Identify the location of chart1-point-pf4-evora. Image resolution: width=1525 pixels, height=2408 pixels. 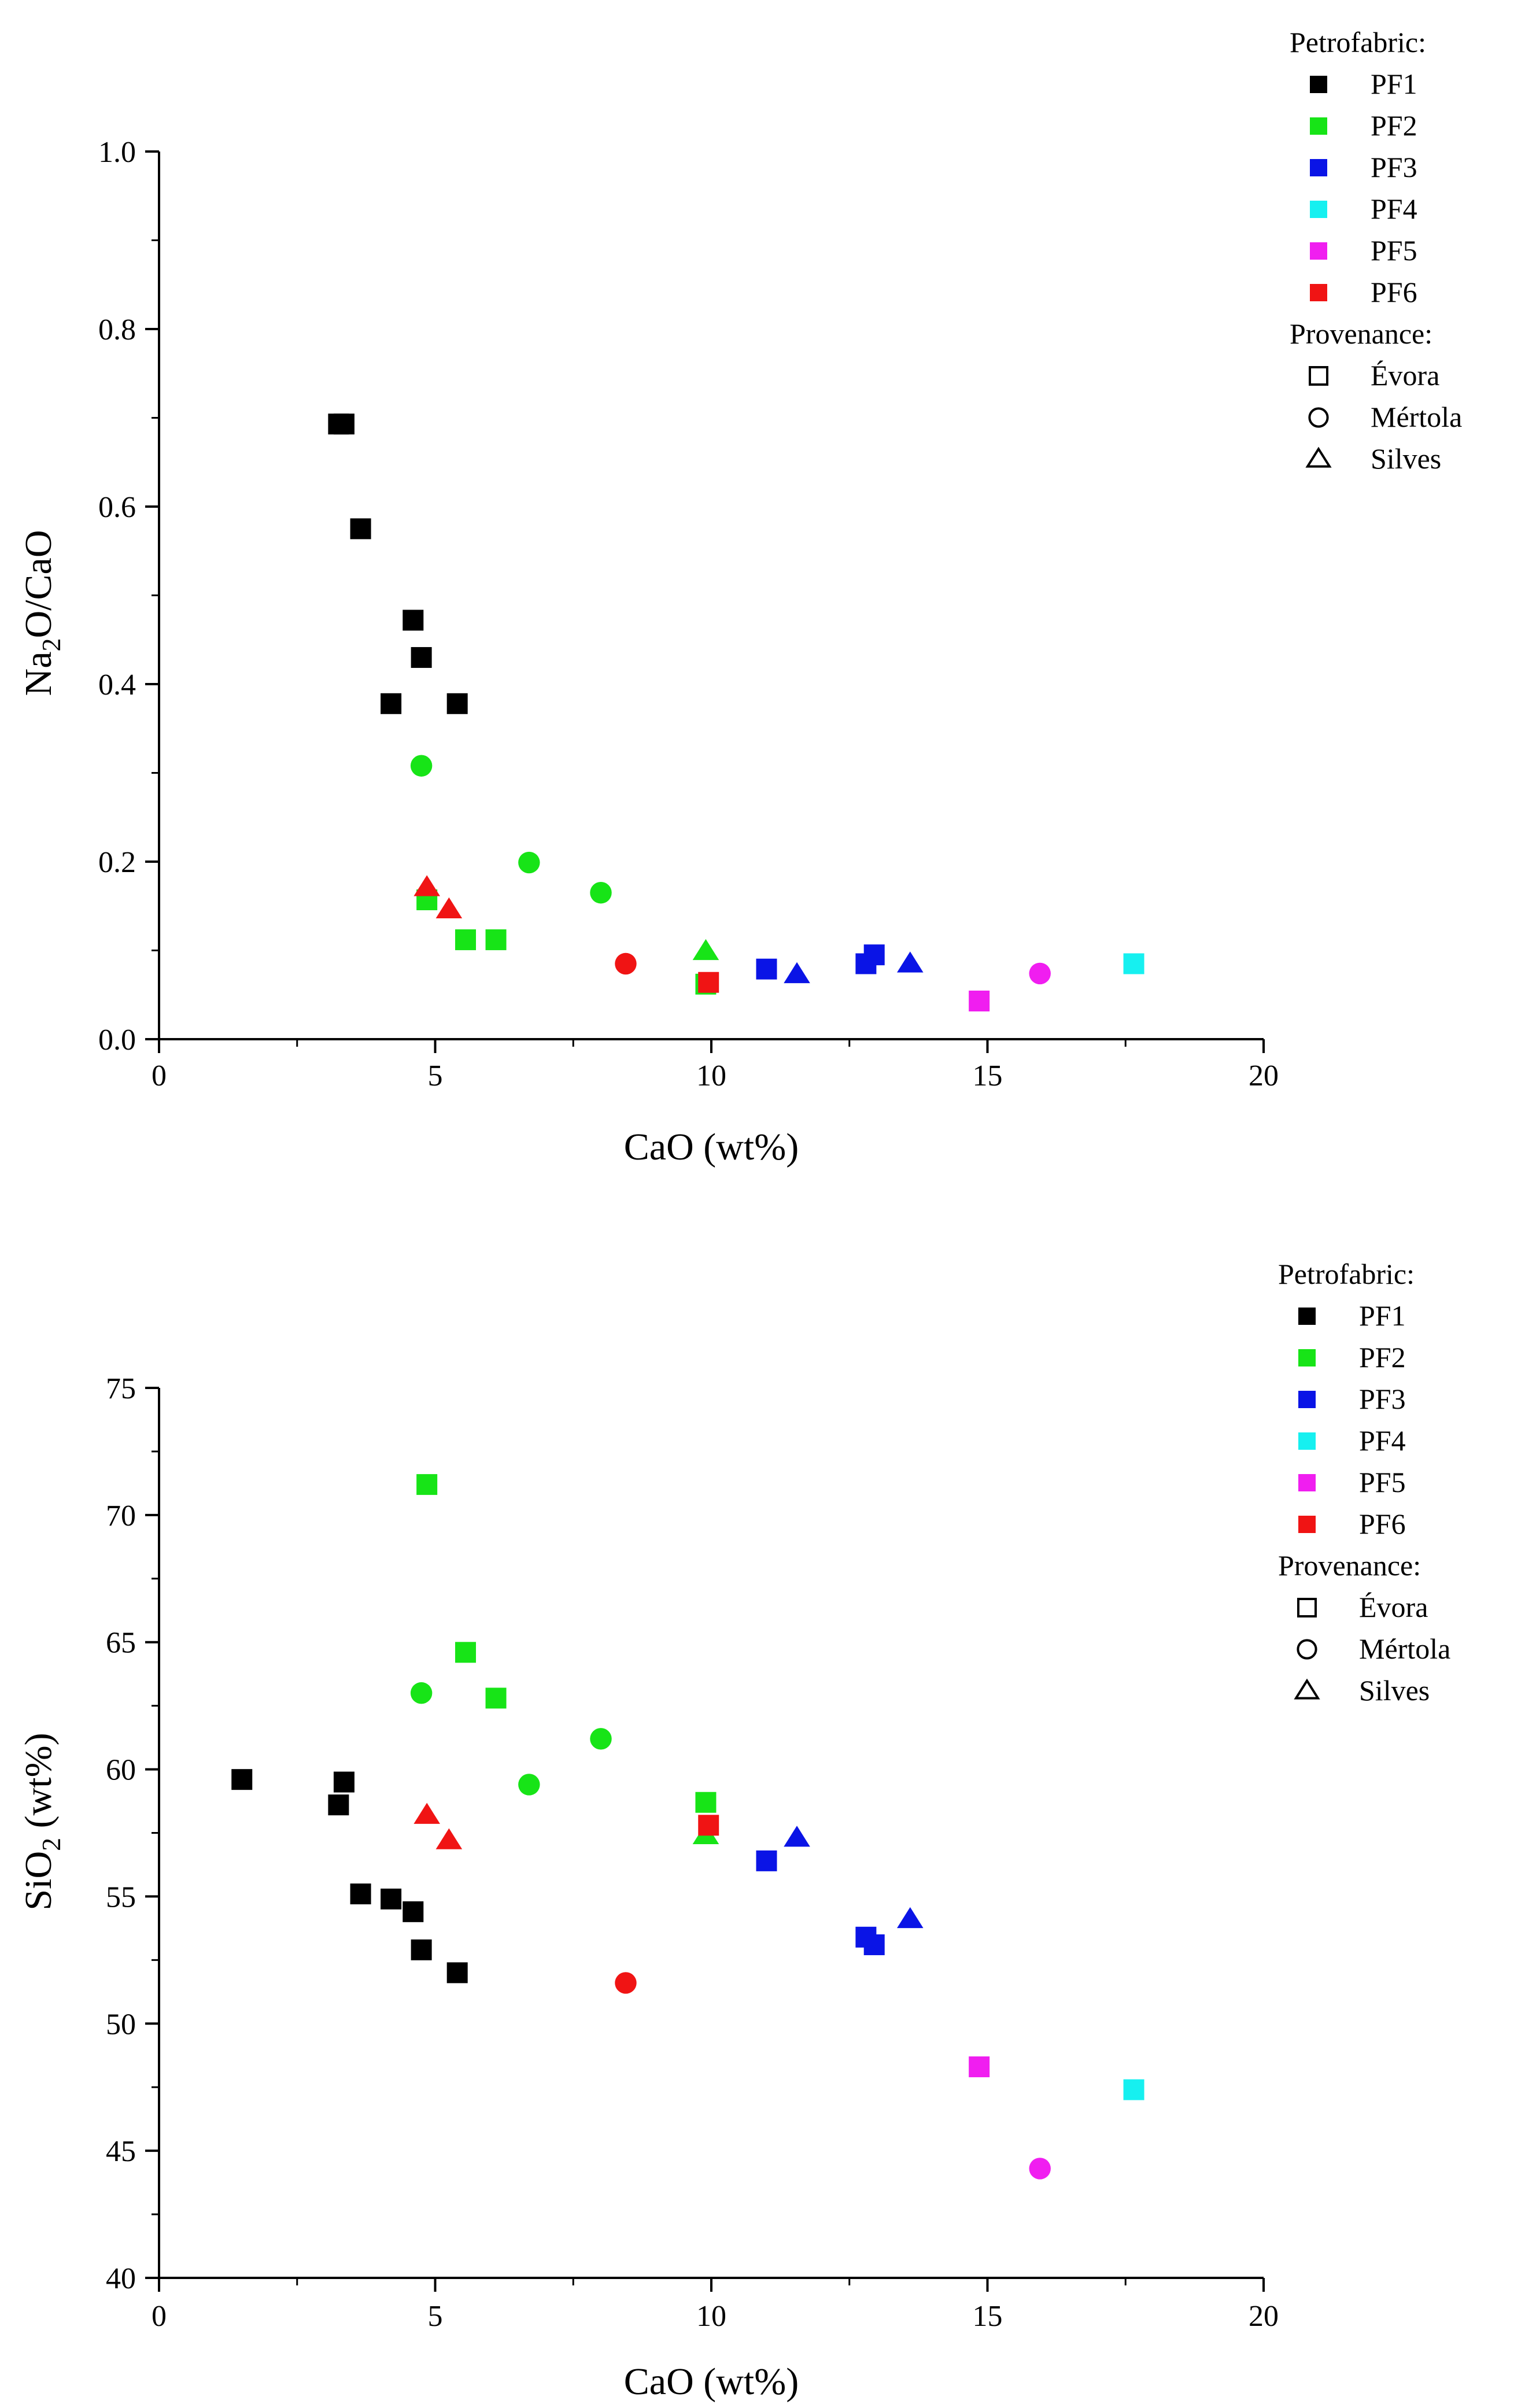
(1133, 964).